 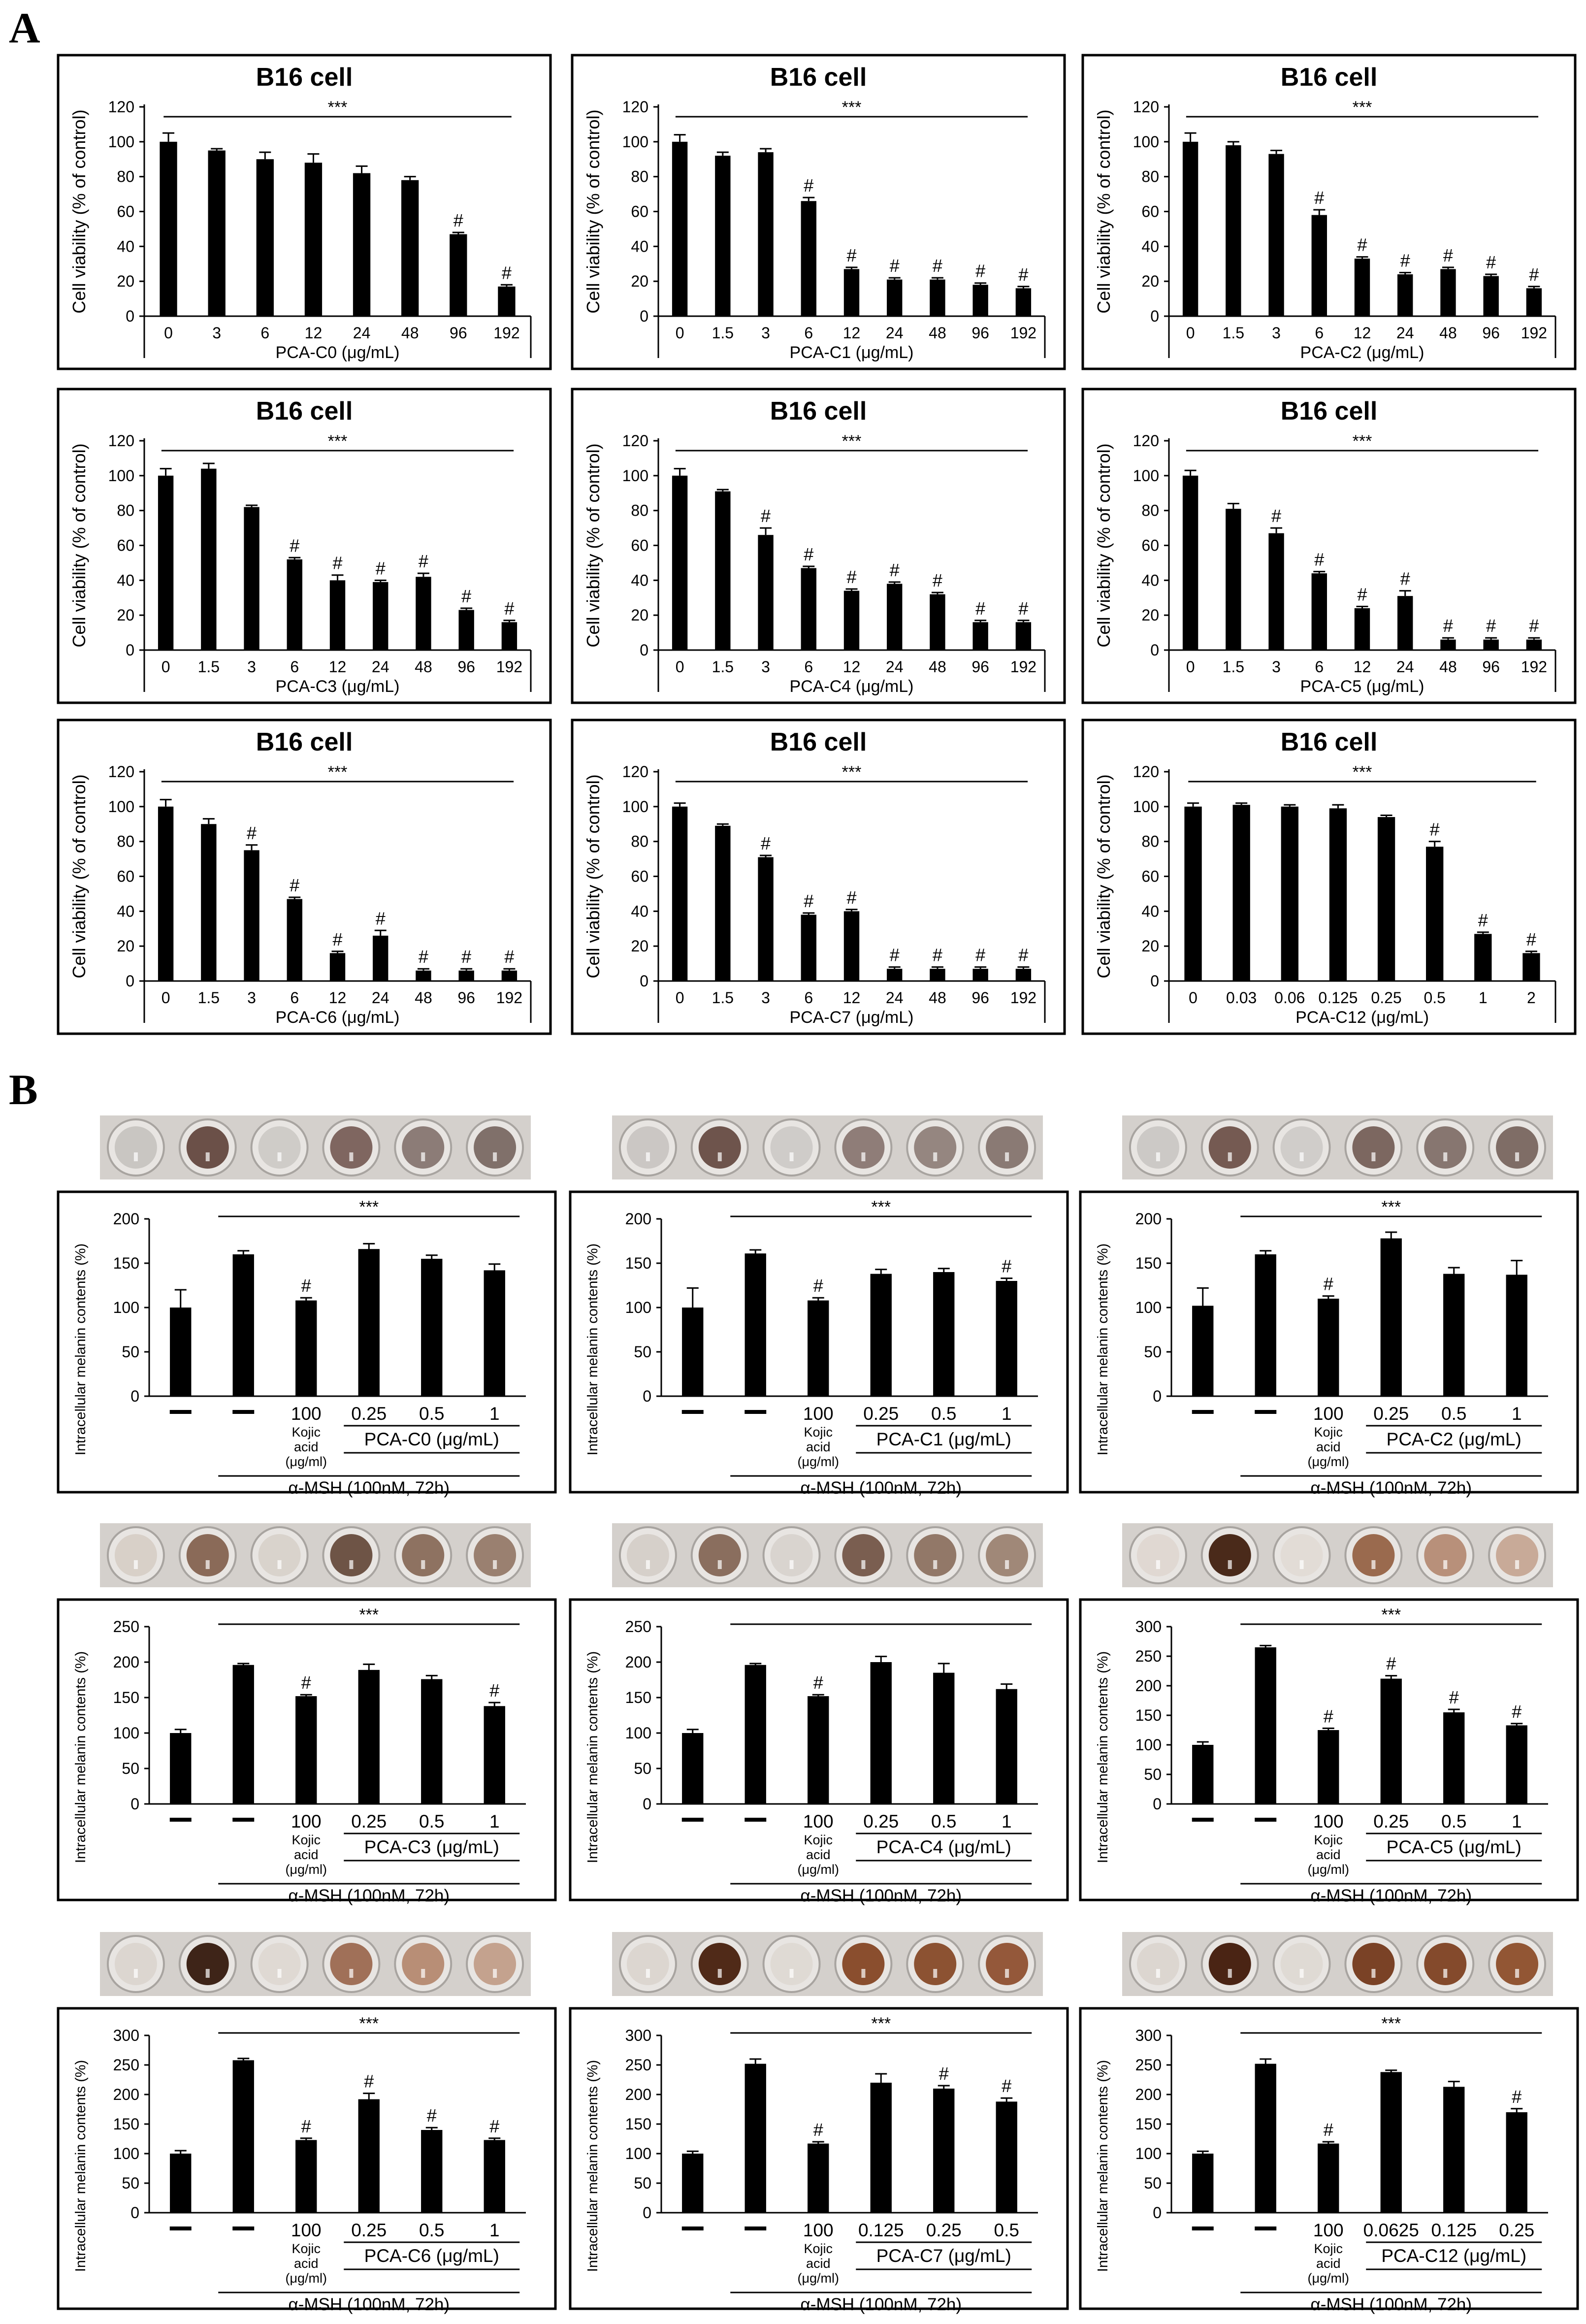 I want to click on panel-a-label: A, so click(x=24, y=28).